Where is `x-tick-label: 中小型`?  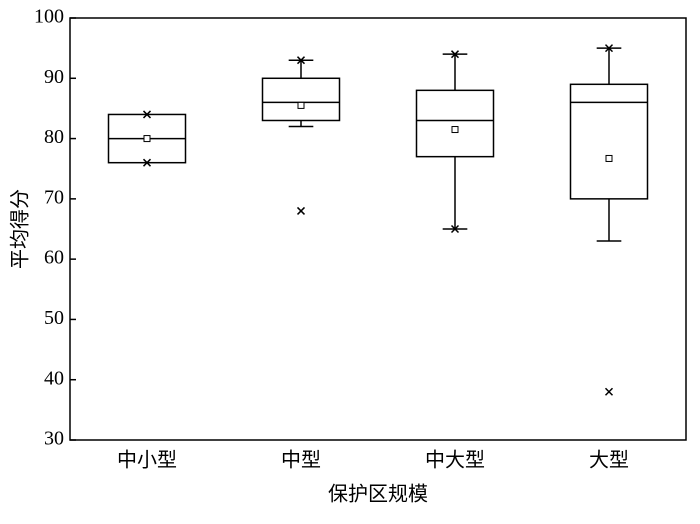 x-tick-label: 中小型 is located at coordinates (147, 460).